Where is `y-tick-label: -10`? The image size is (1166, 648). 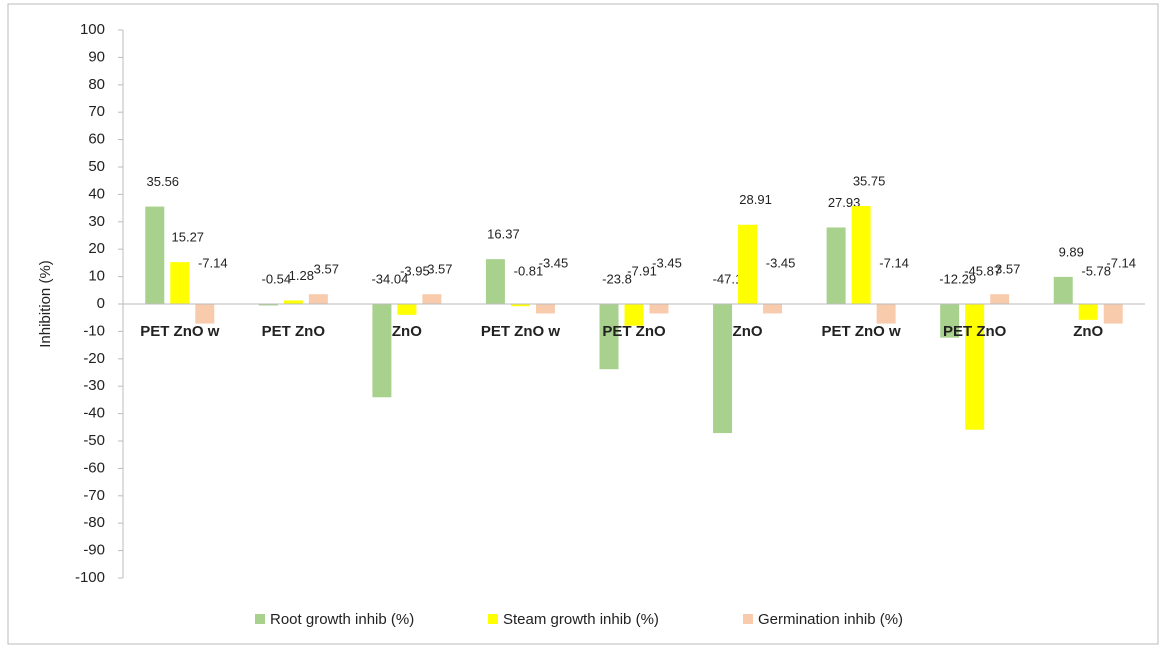
y-tick-label: -10 is located at coordinates (94, 330).